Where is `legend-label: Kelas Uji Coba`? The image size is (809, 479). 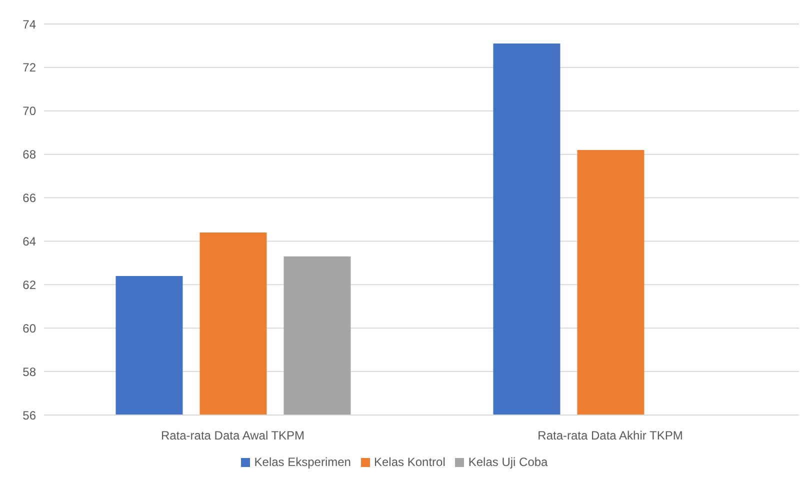
legend-label: Kelas Uji Coba is located at coordinates (508, 462).